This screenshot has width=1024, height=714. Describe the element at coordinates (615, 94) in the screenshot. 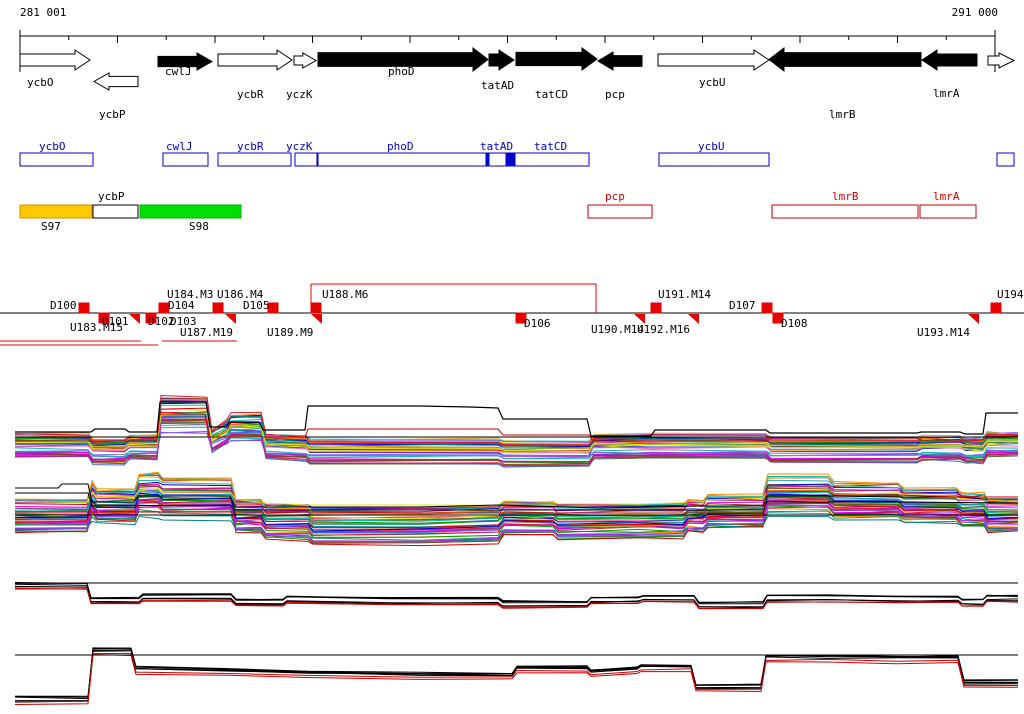

I see `gene-label-pcp: pcp` at that location.